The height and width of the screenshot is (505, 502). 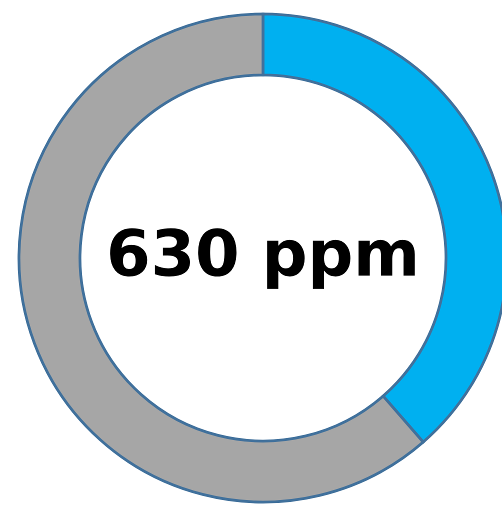 What do you see at coordinates (262, 258) in the screenshot?
I see `text: 630 ppm` at bounding box center [262, 258].